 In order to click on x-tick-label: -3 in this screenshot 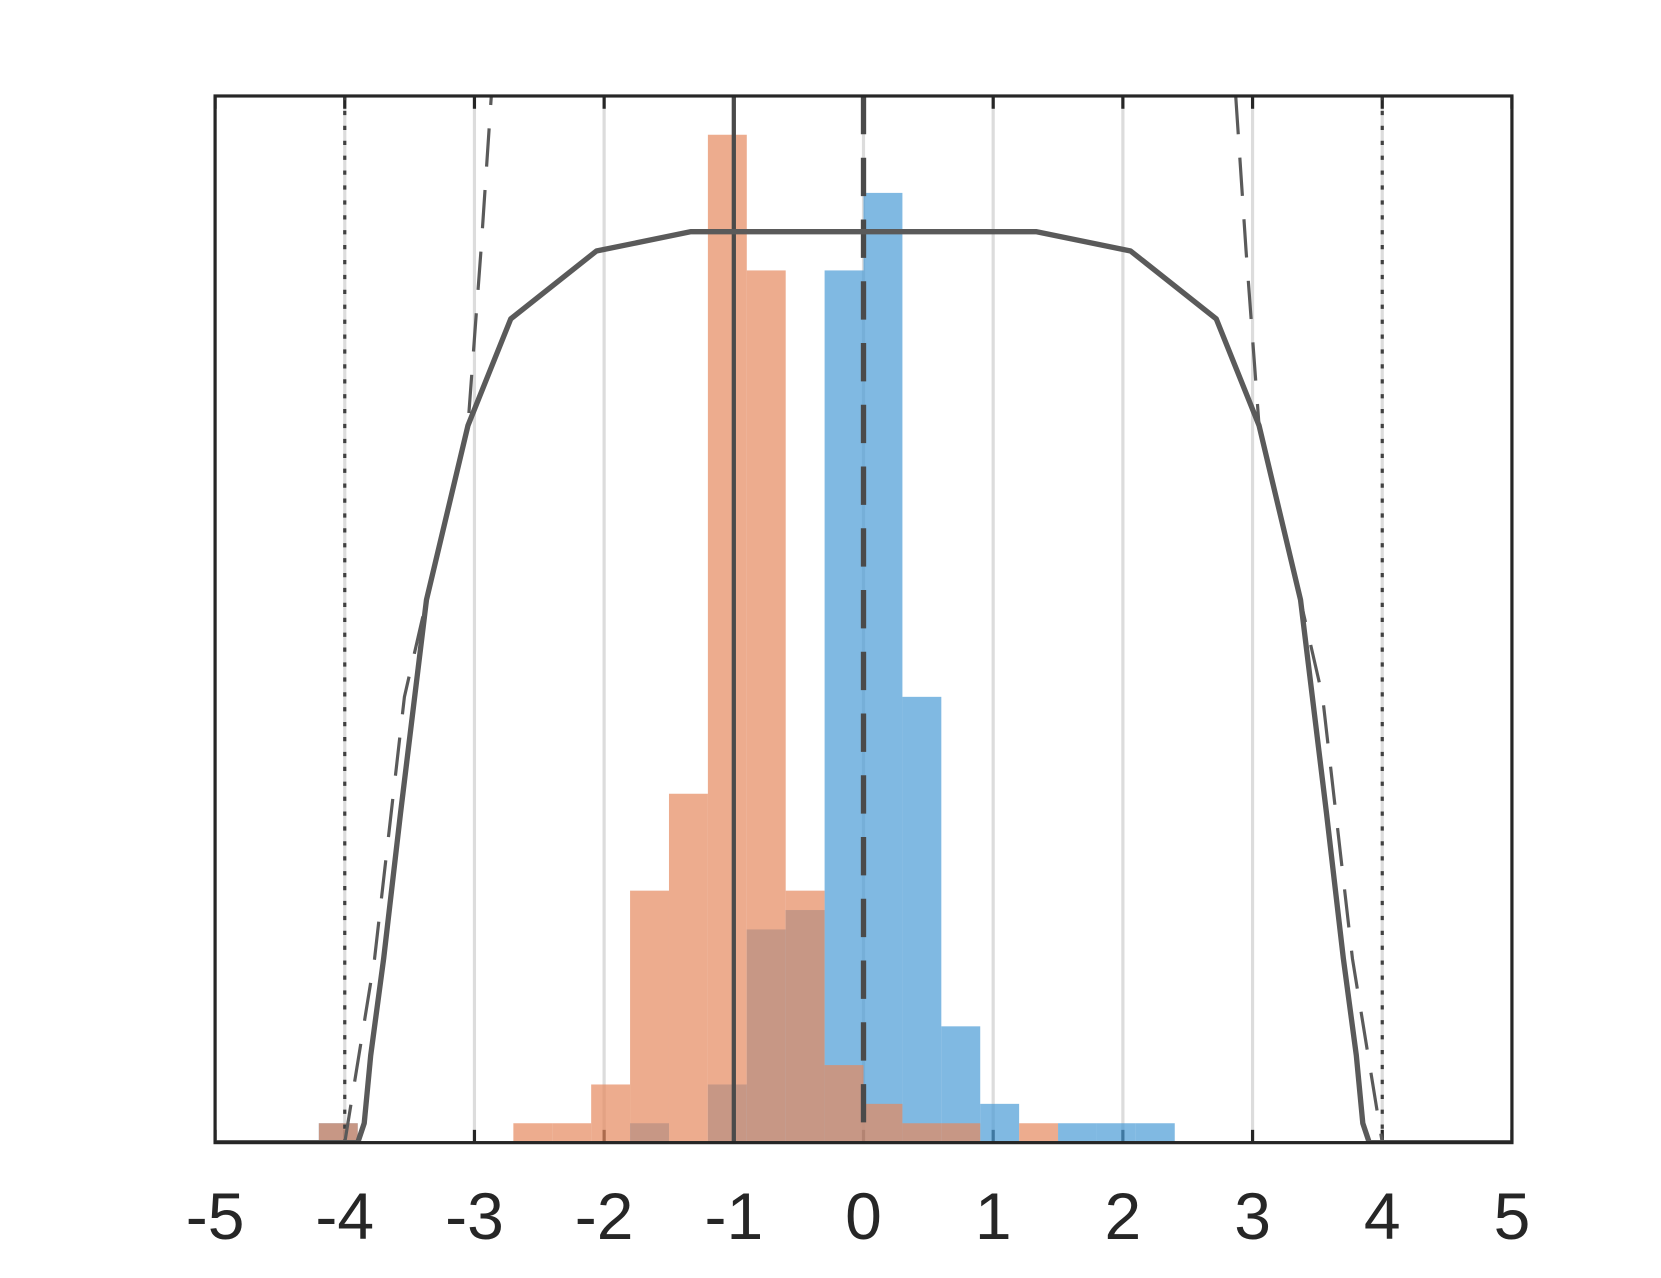, I will do `click(474, 1216)`.